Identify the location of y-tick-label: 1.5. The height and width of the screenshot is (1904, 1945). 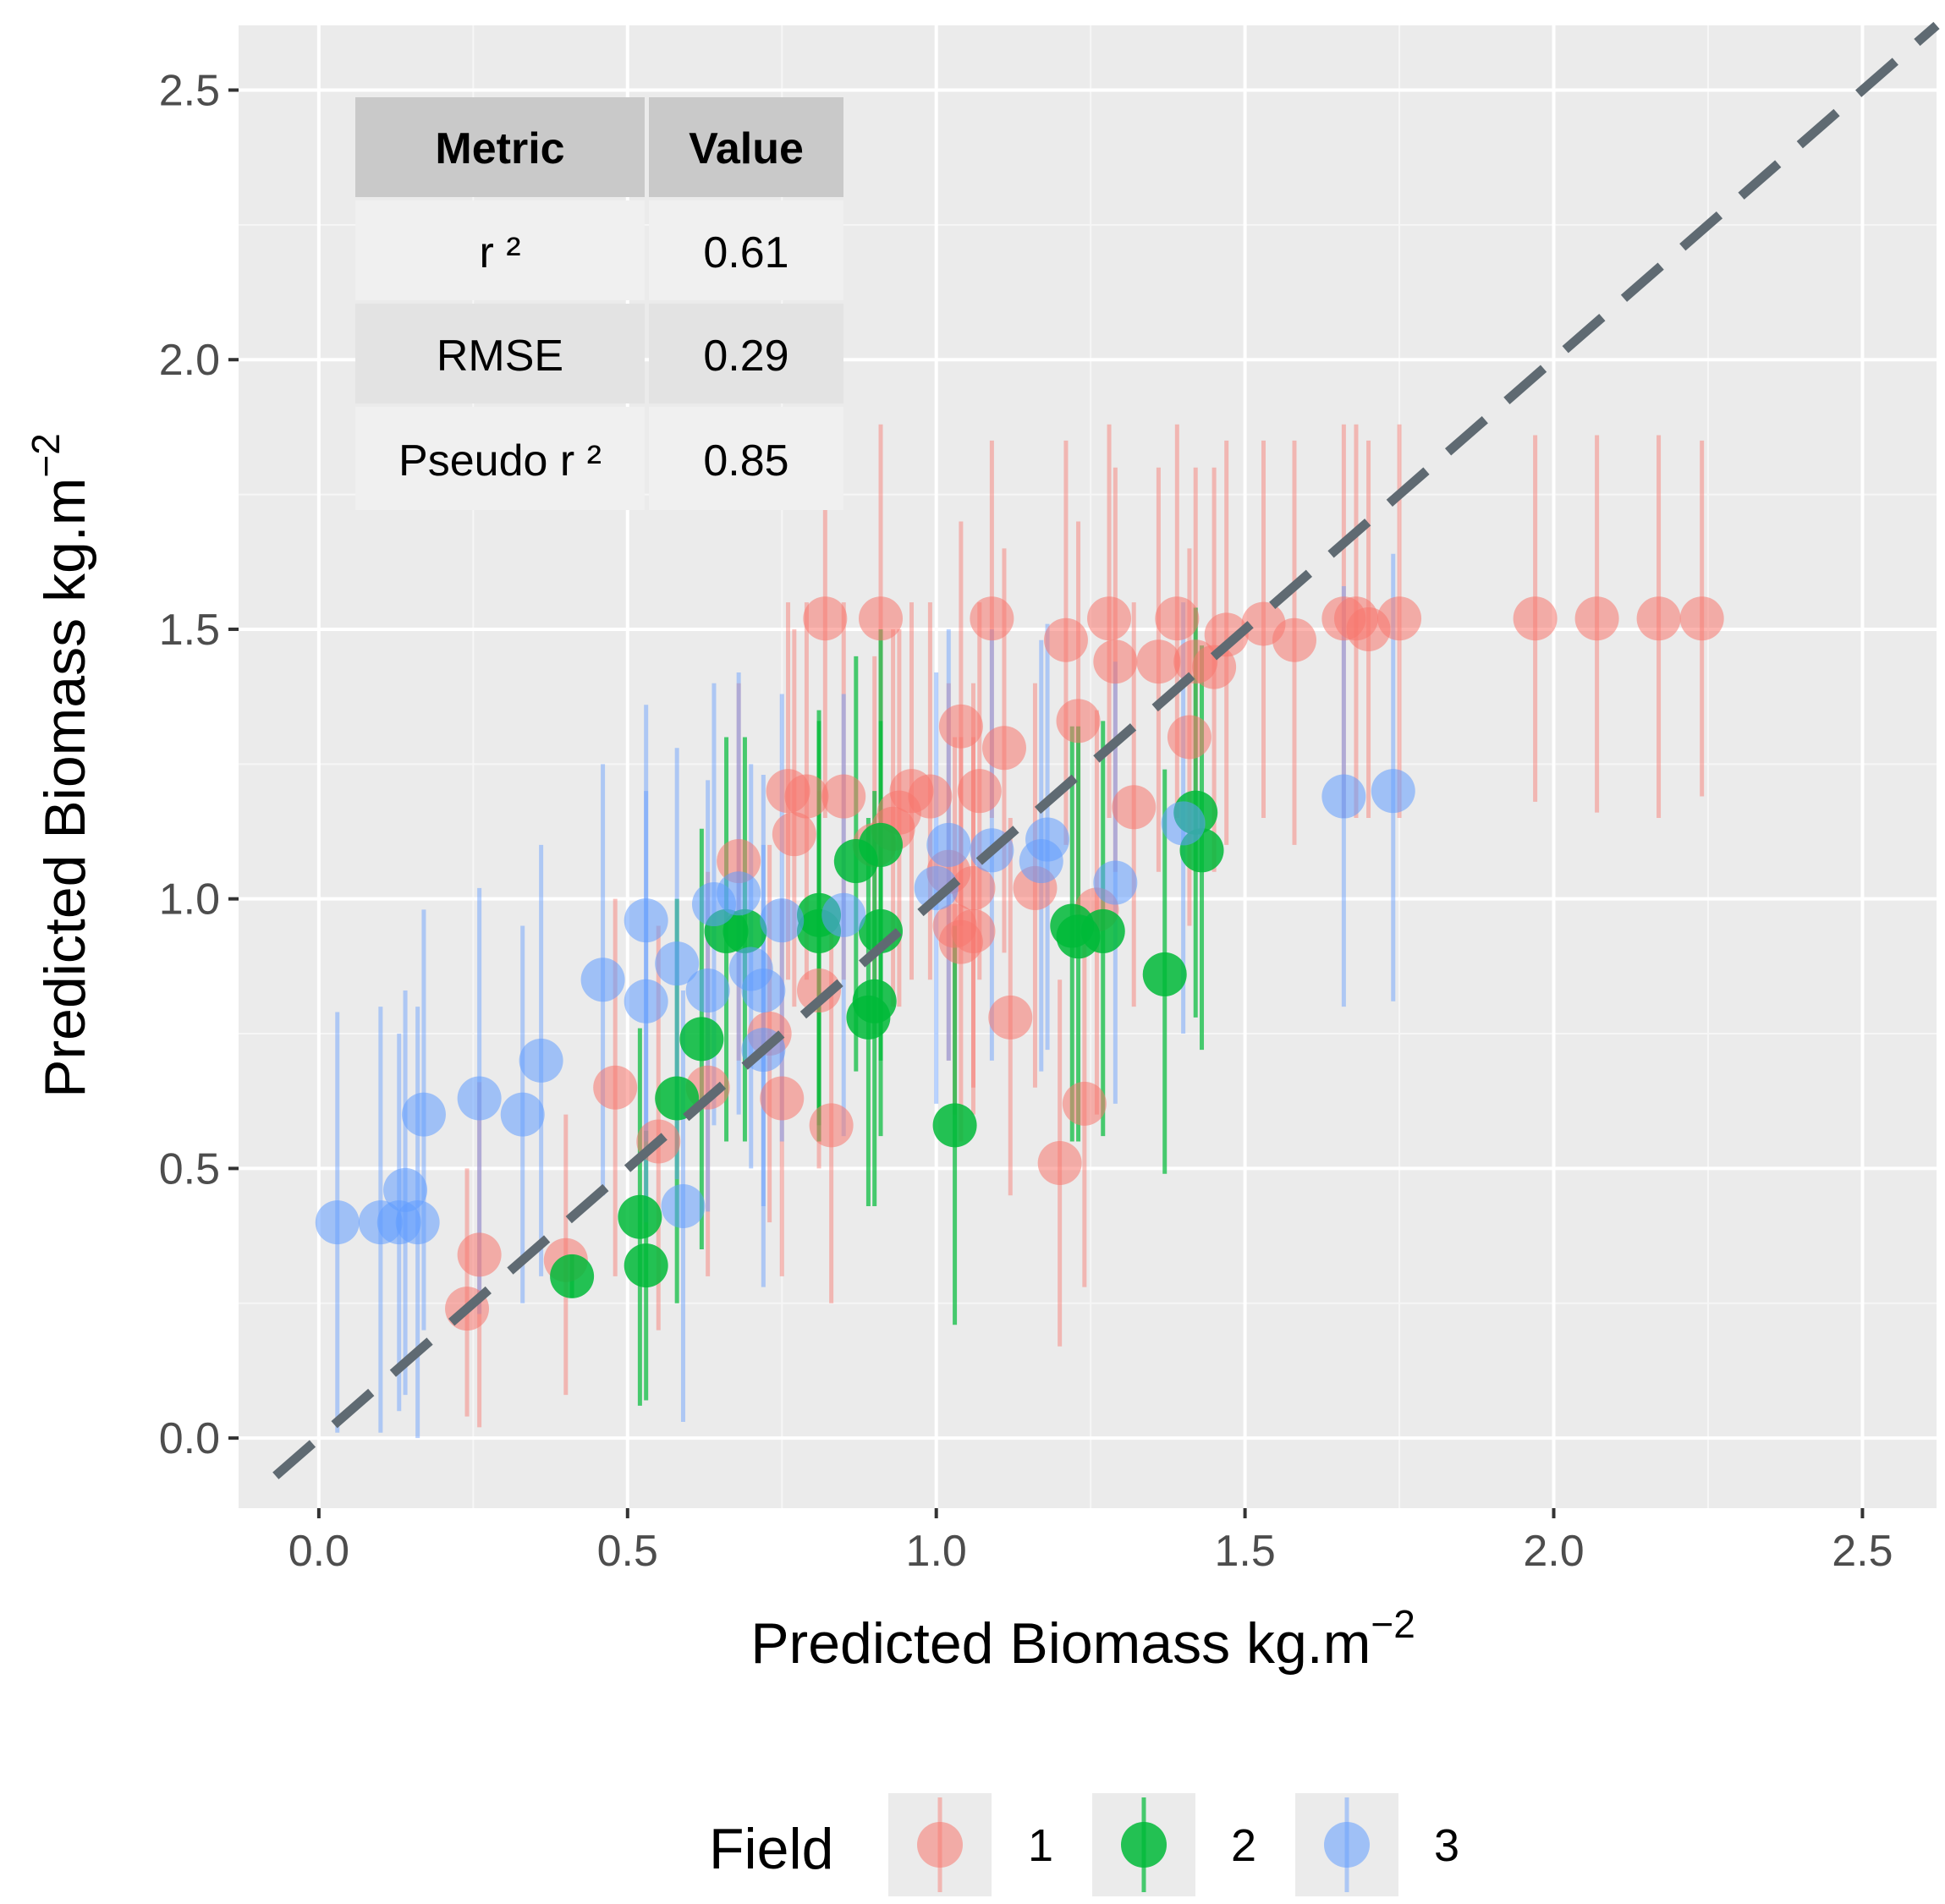
(189, 630).